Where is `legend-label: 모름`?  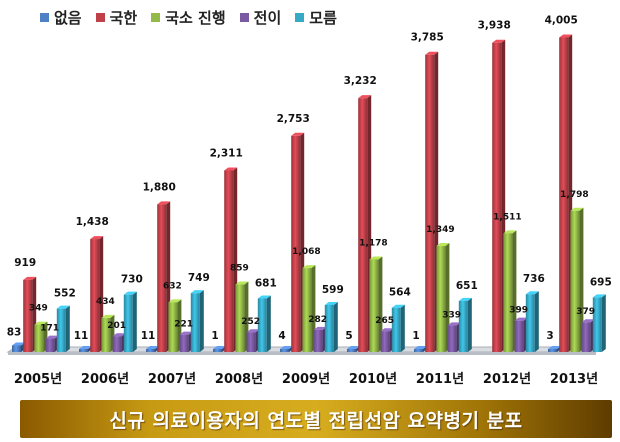
legend-label: 모름 is located at coordinates (323, 17).